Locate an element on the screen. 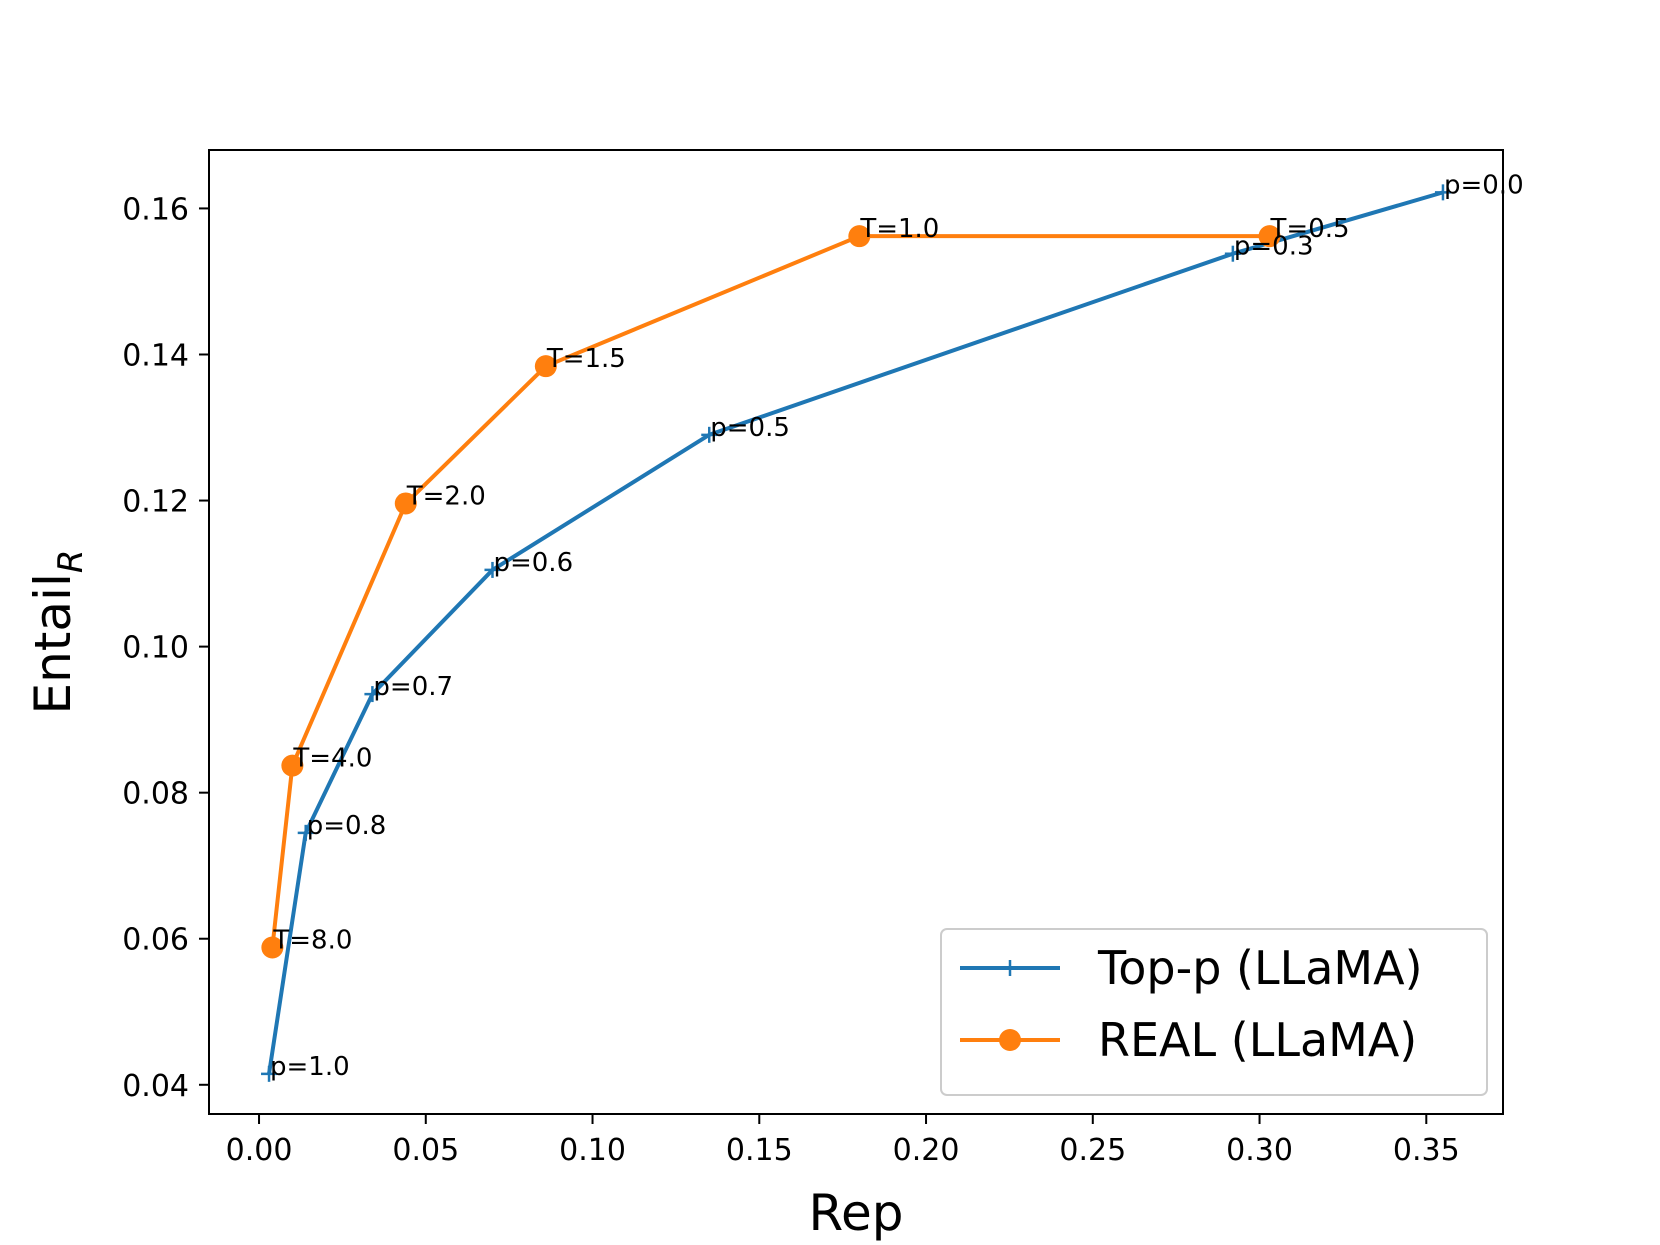  x-axis-title: Rep is located at coordinates (856, 1213).